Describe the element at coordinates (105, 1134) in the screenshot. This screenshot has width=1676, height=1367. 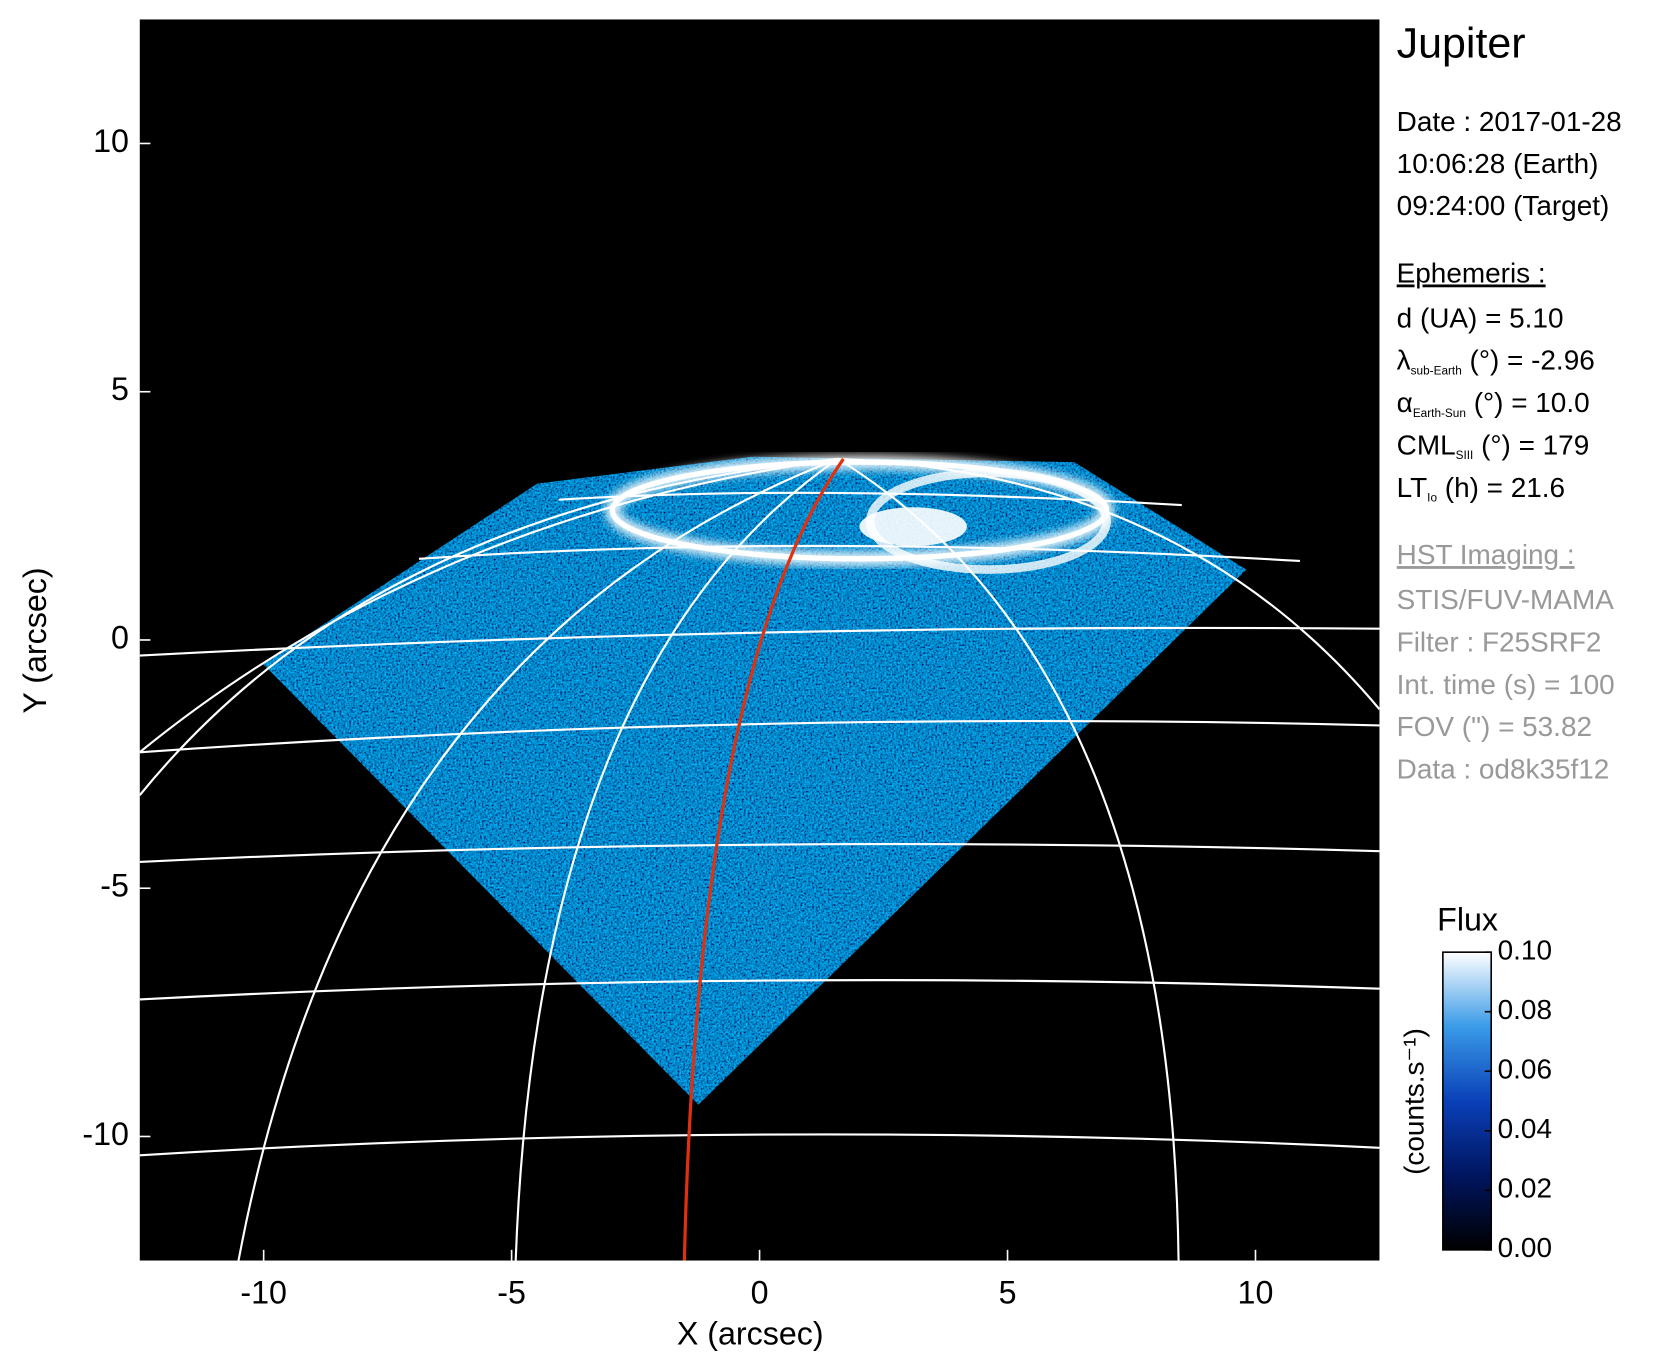
I see `y-tick-label: -10` at that location.